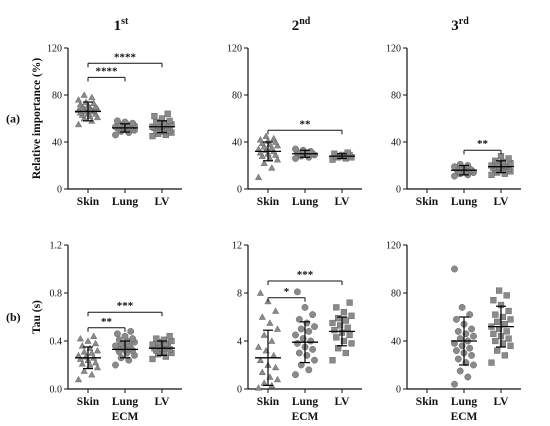 This screenshot has width=550, height=426. Describe the element at coordinates (13, 317) in the screenshot. I see `row-label-b: (b)` at that location.